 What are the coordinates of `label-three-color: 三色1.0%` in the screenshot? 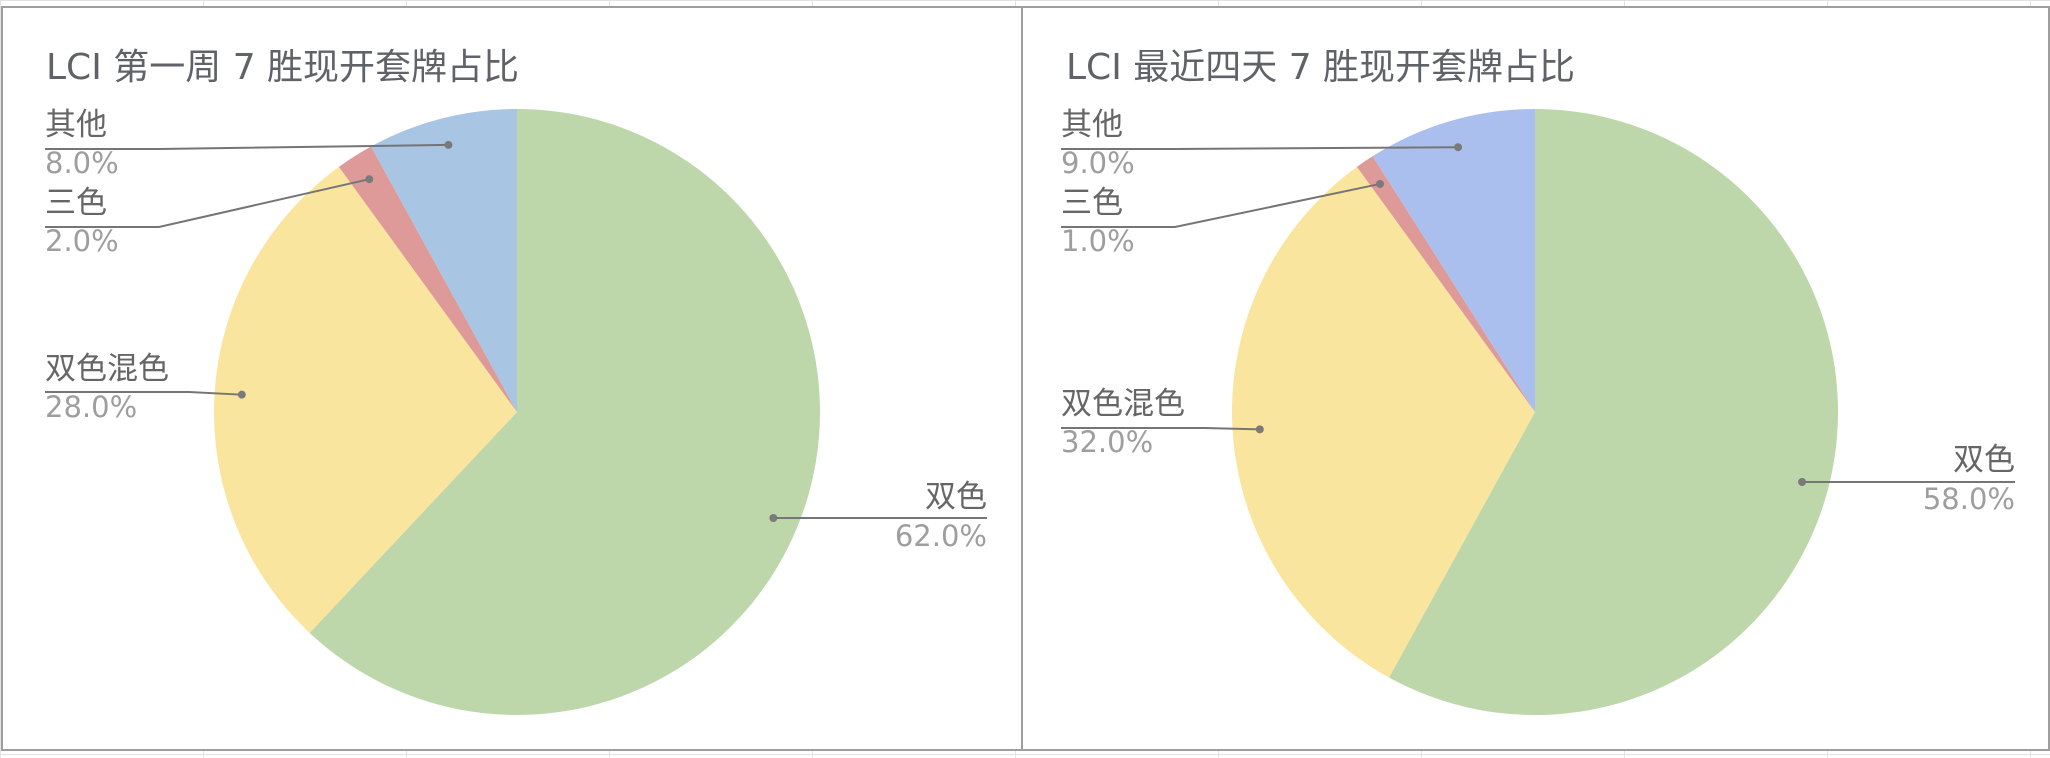 It's located at (1223, 218).